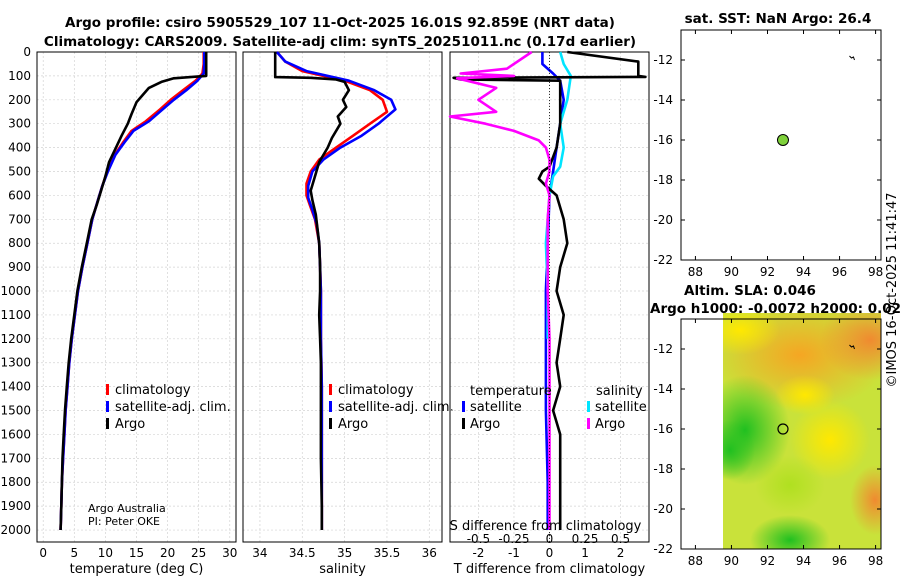 The height and width of the screenshot is (580, 900). What do you see at coordinates (585, 539) in the screenshot?
I see `s-tick-label: 0.25` at bounding box center [585, 539].